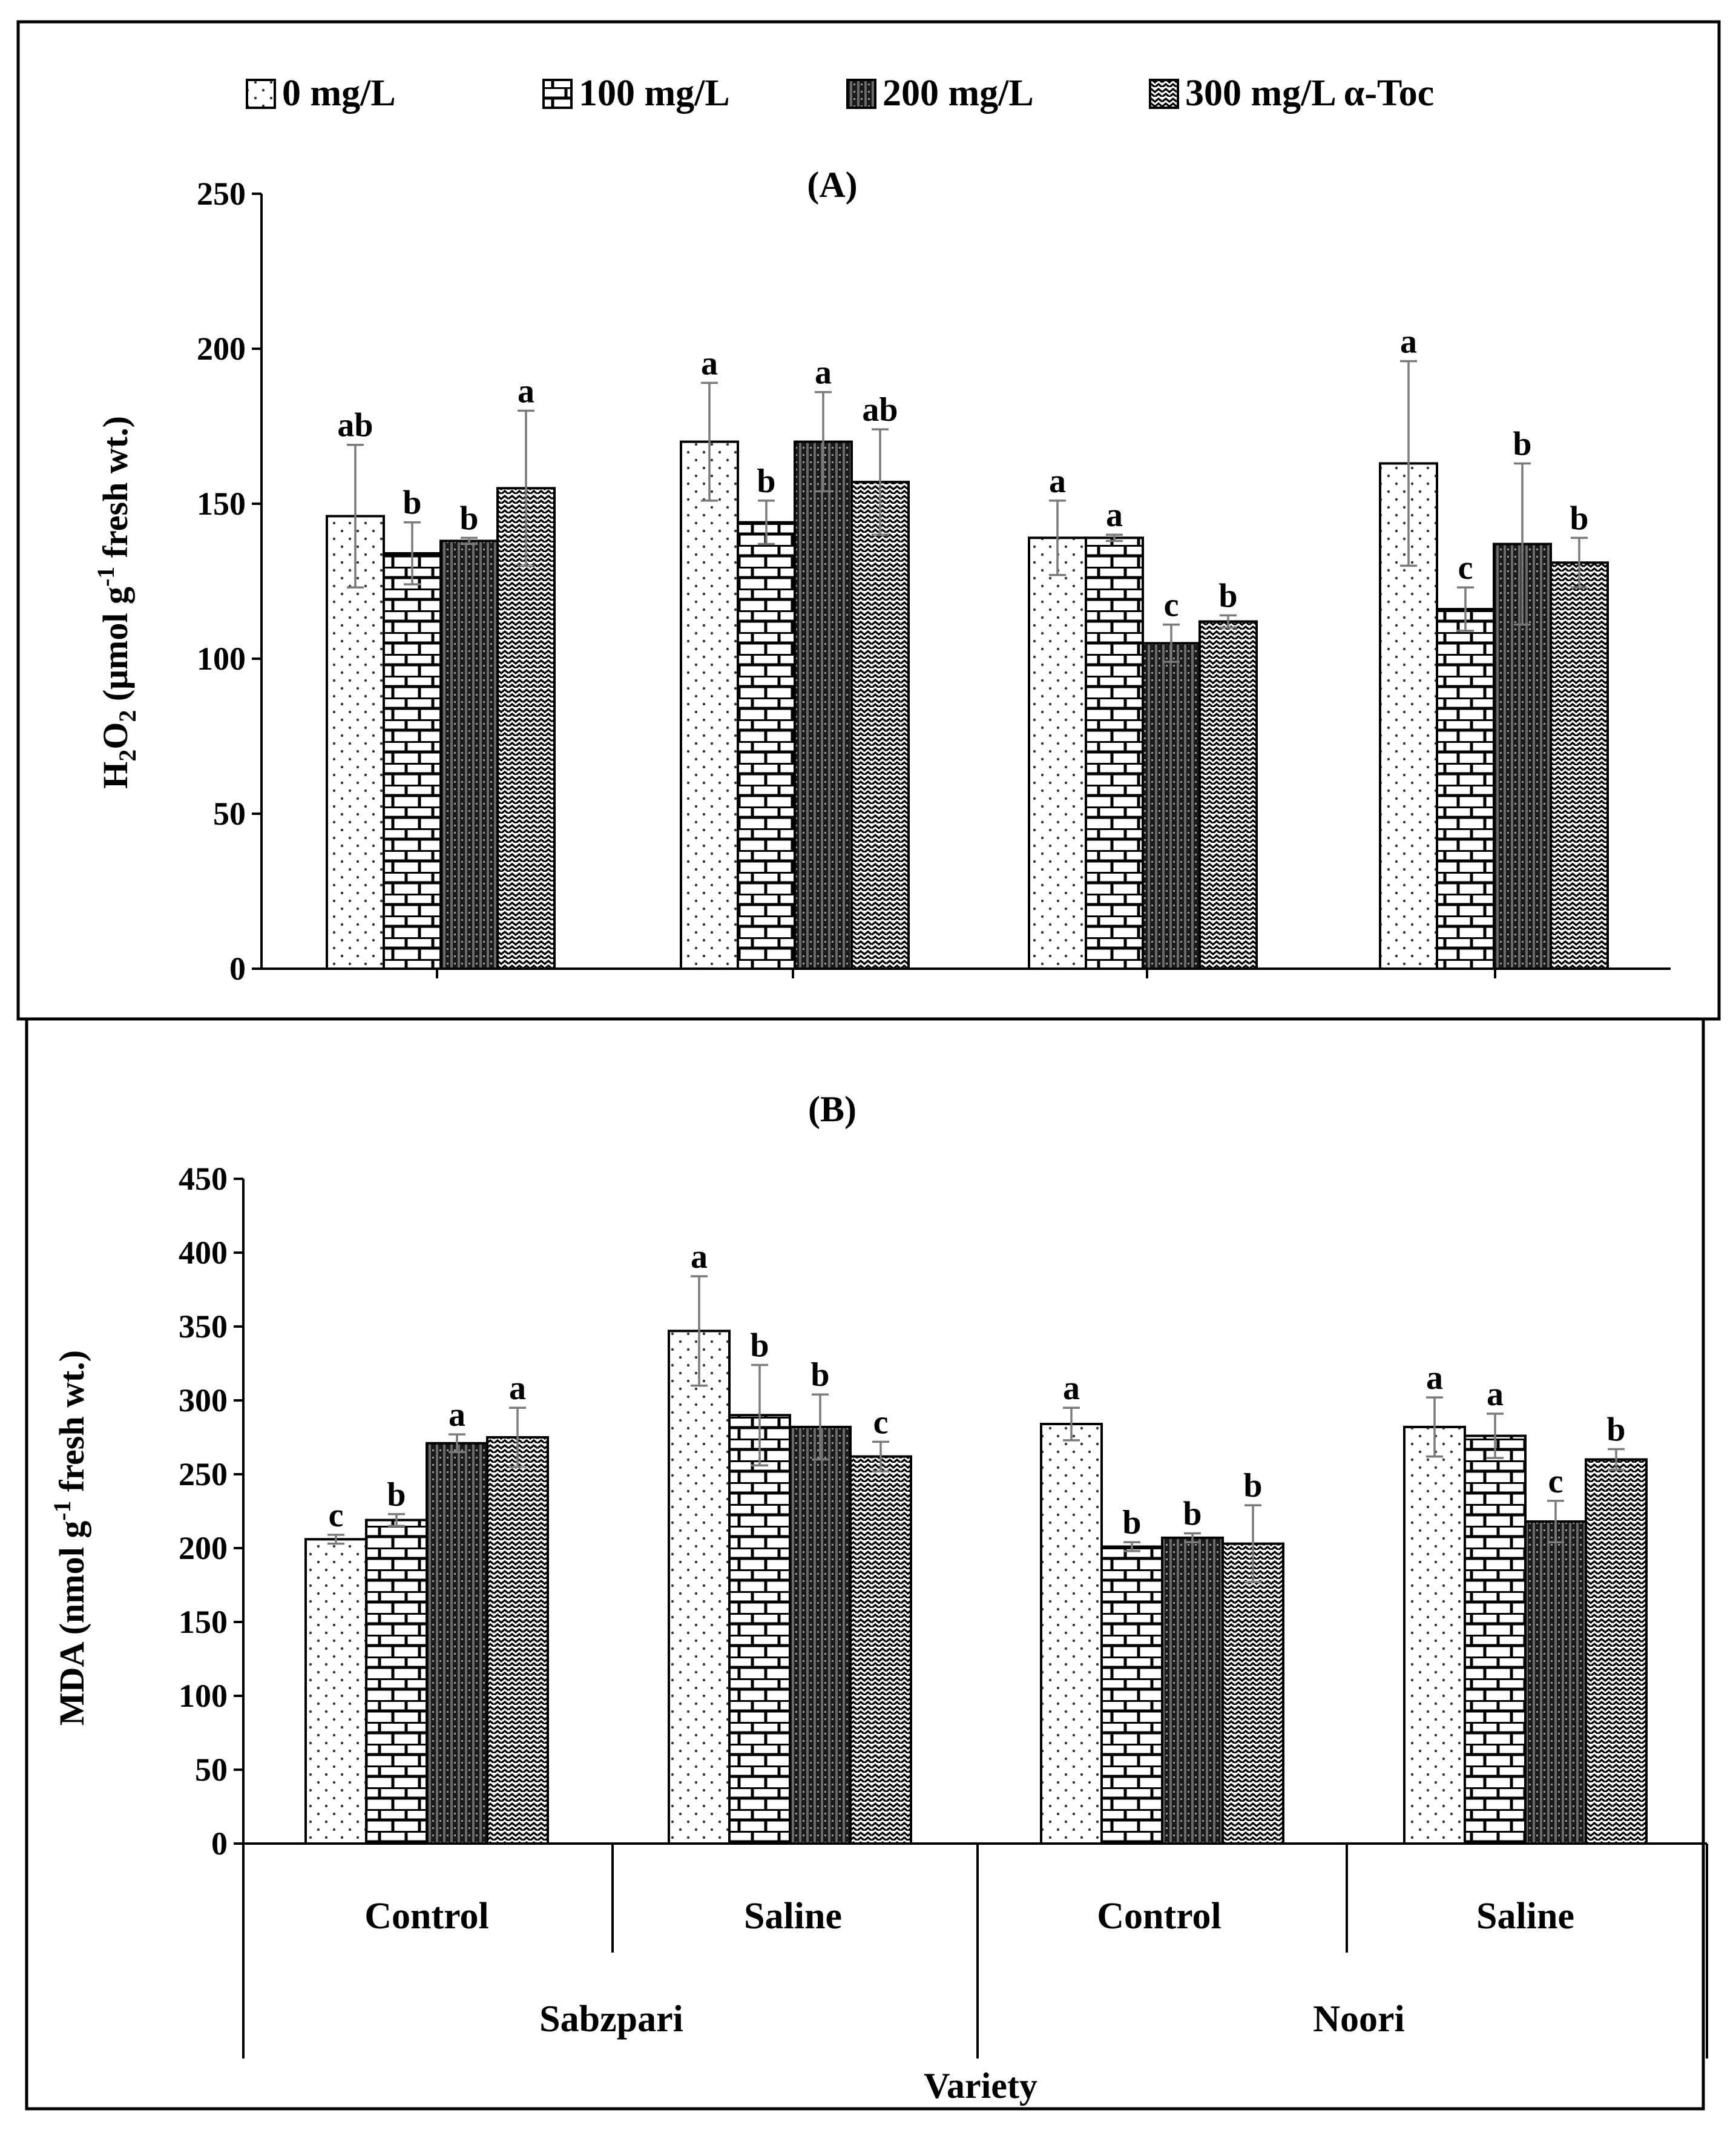 The height and width of the screenshot is (2136, 1736). Describe the element at coordinates (980, 2086) in the screenshot. I see `x-axis-title: Variety` at that location.